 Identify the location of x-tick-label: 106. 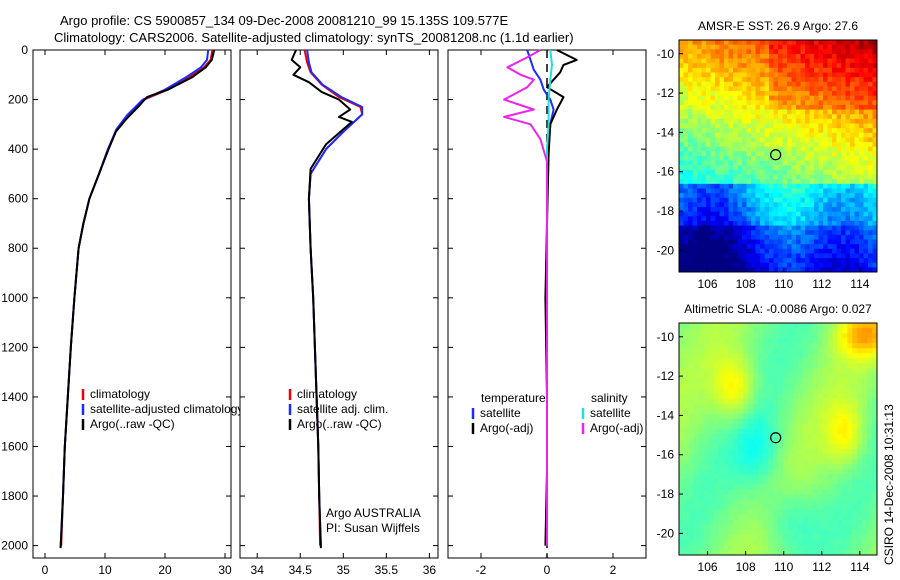
(708, 567).